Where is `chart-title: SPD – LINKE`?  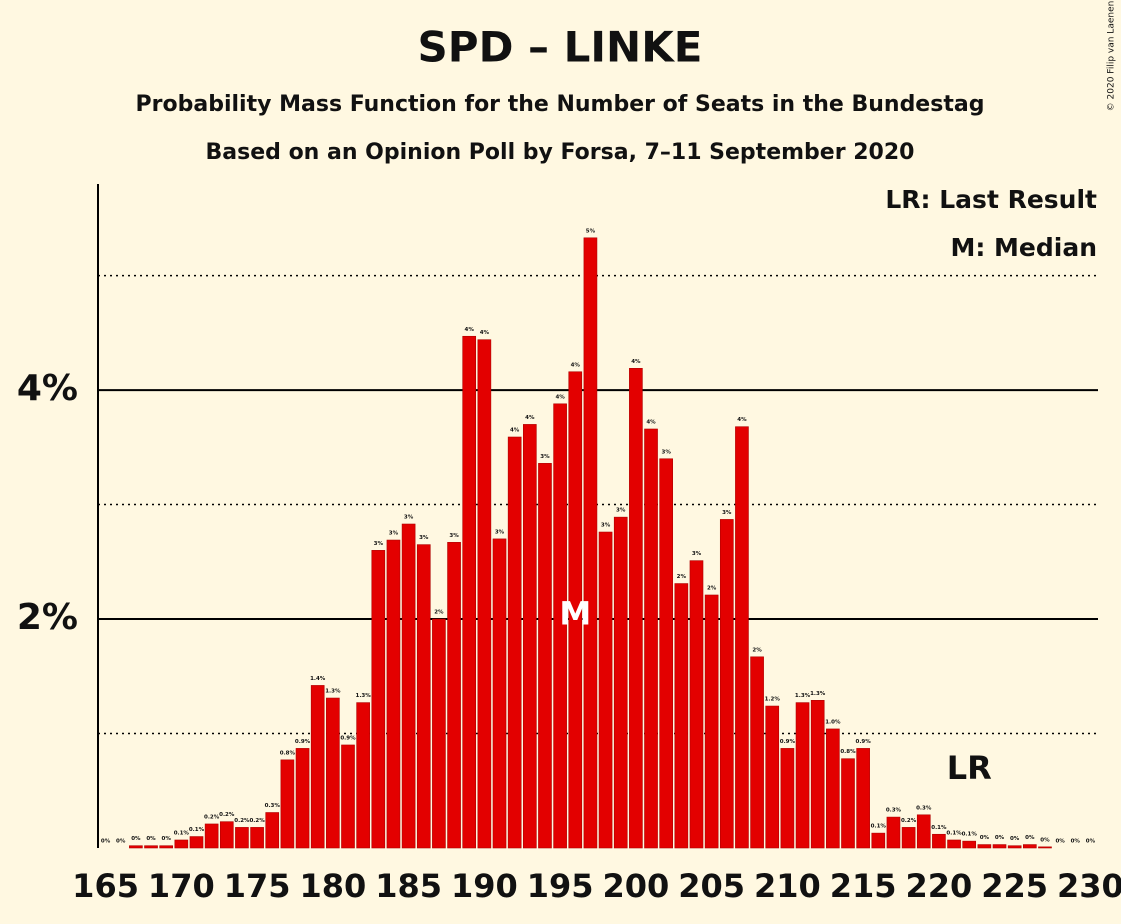 chart-title: SPD – LINKE is located at coordinates (560, 47).